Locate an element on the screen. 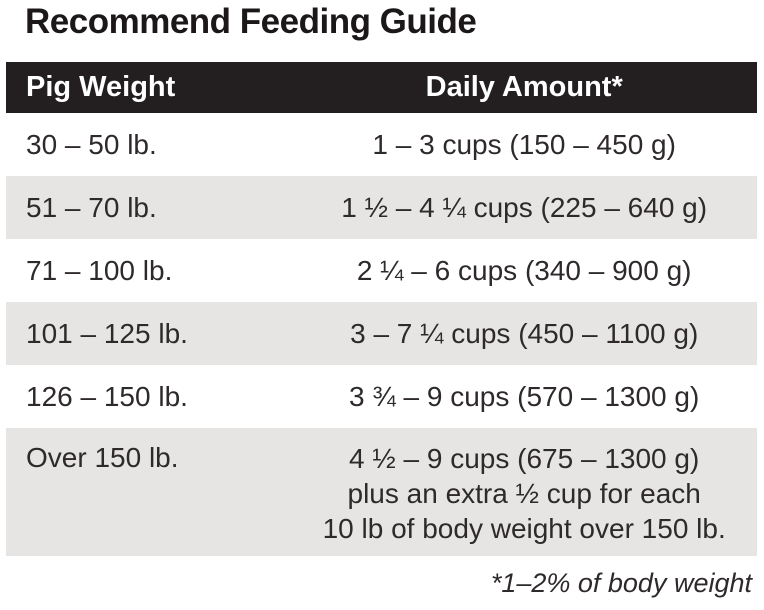 The width and height of the screenshot is (764, 610). weight-cell: 126 – 150 lb. is located at coordinates (107, 396).